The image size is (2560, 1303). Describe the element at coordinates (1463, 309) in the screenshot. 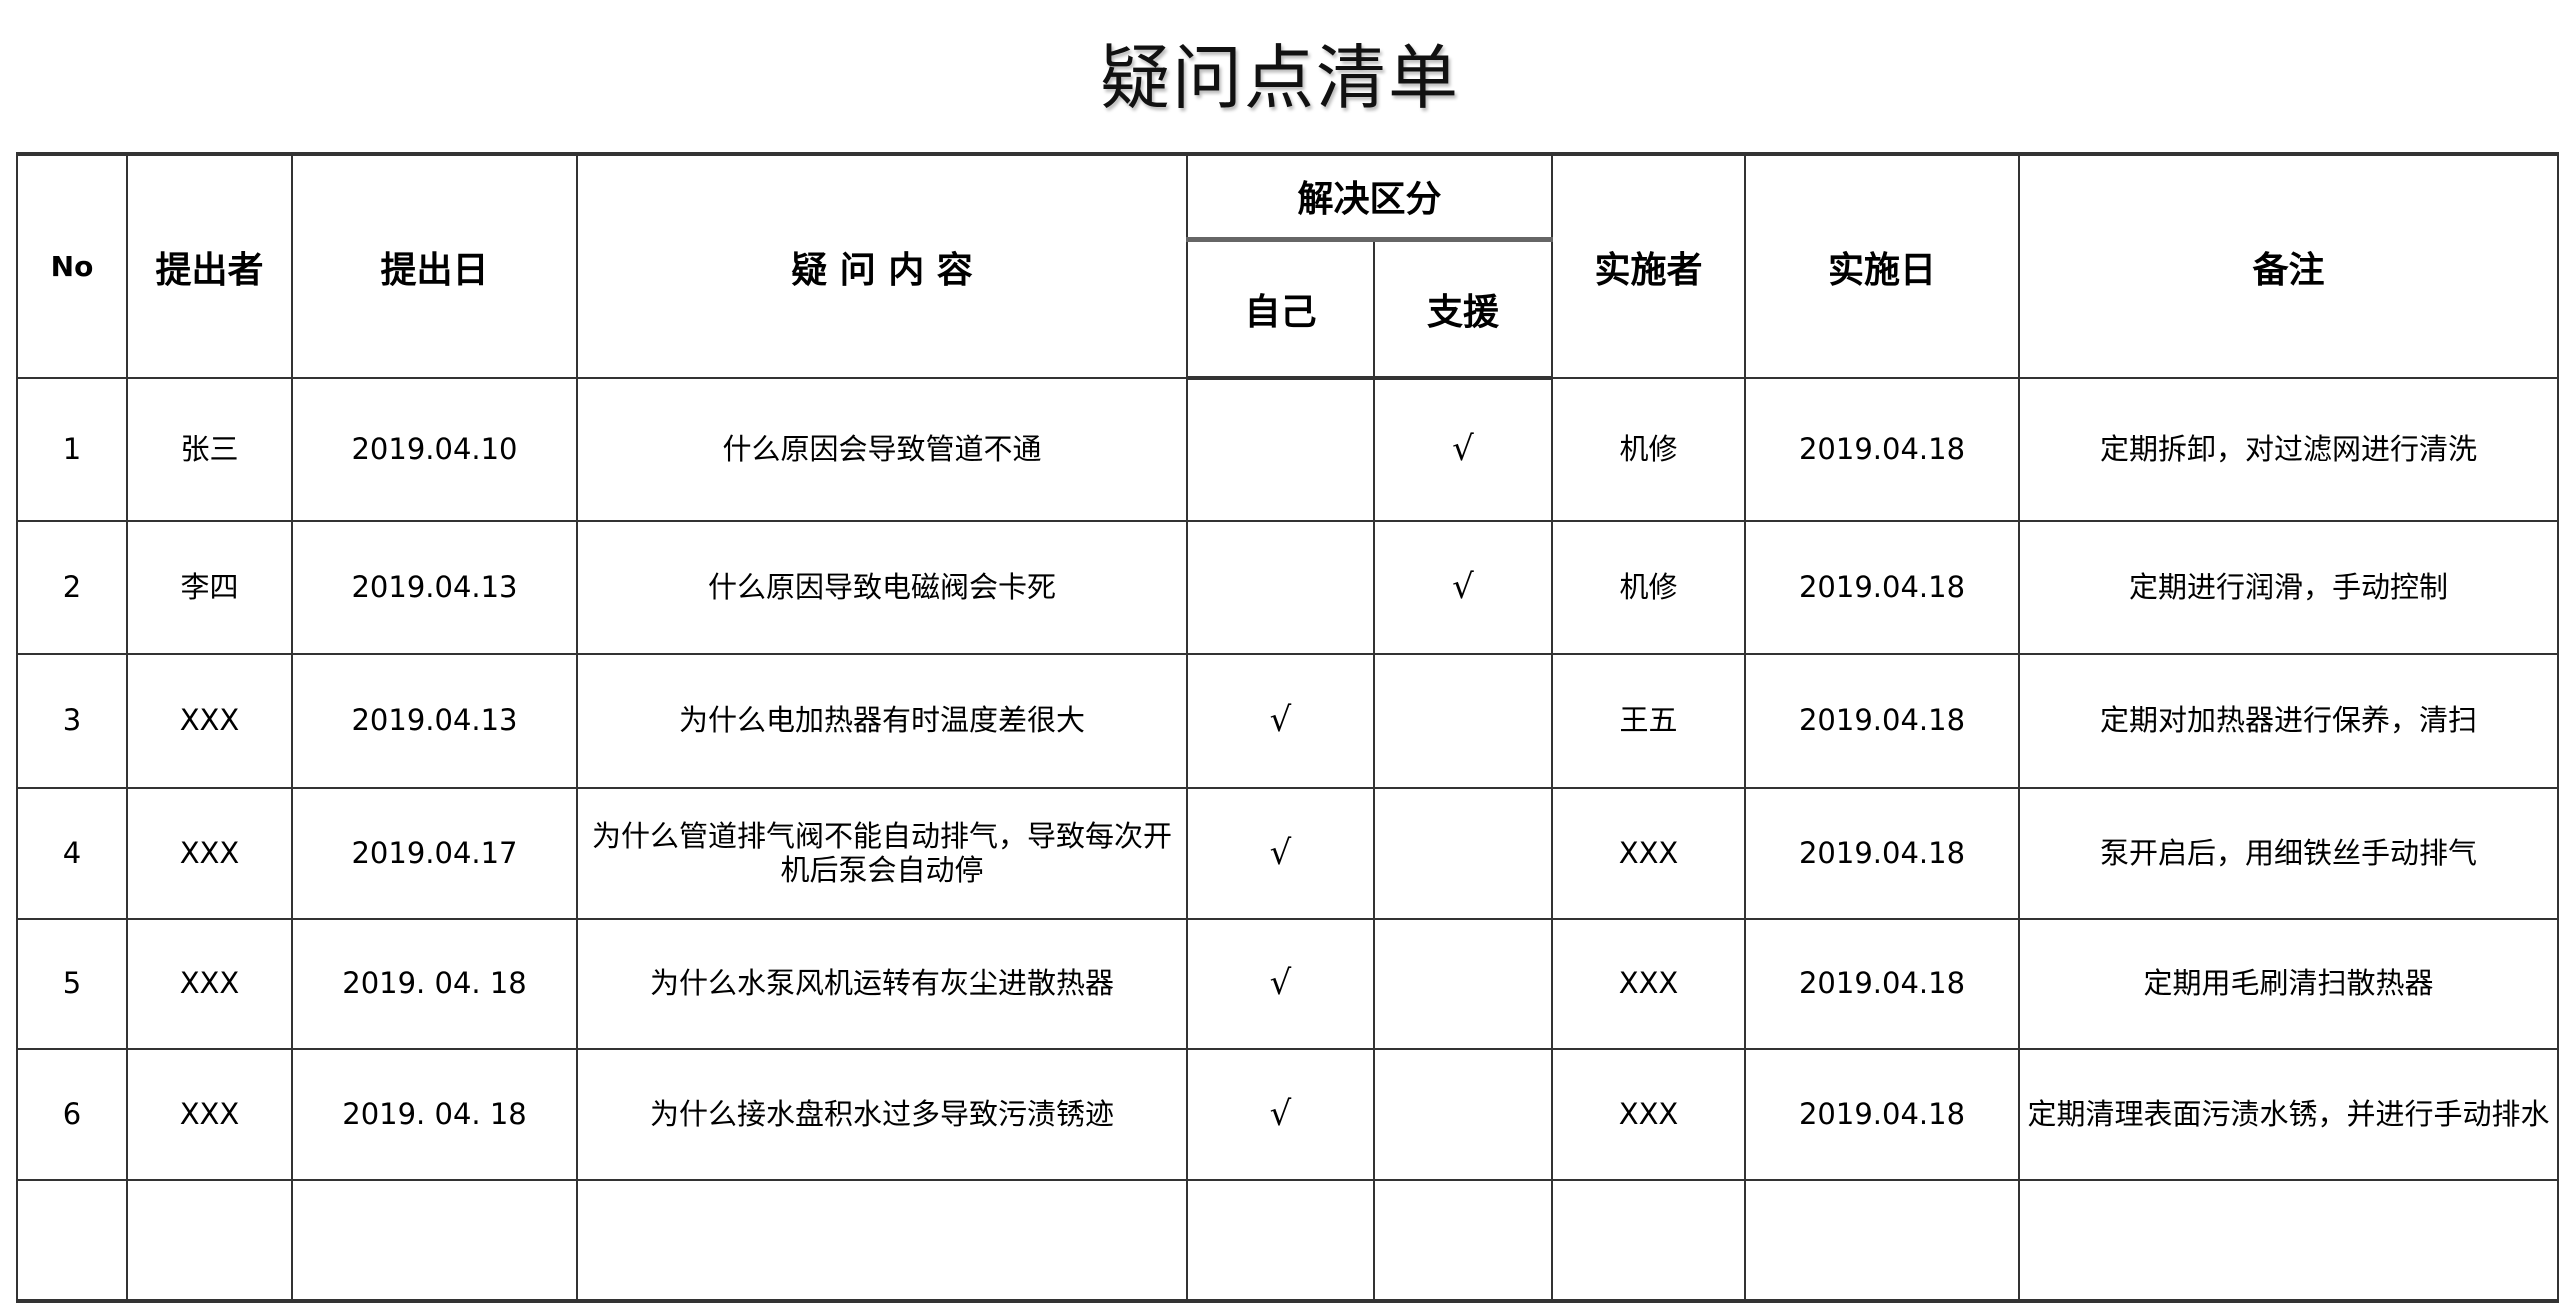

I see `header-support: 支援` at that location.